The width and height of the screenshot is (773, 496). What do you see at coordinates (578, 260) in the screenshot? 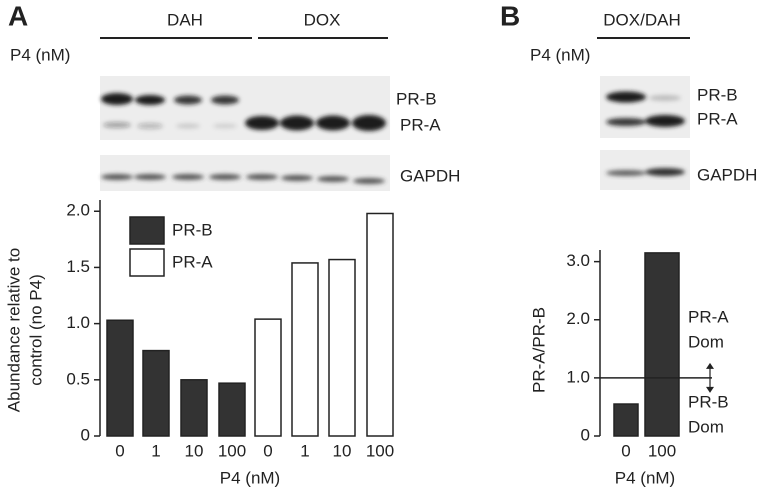
I see `y-tick-label: 3.0` at bounding box center [578, 260].